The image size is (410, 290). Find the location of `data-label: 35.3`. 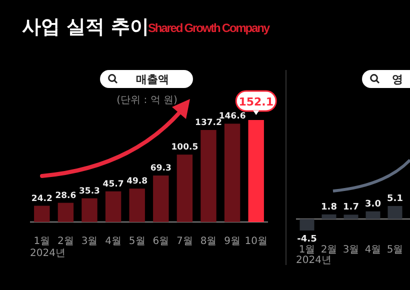

data-label: 35.3 is located at coordinates (89, 191).